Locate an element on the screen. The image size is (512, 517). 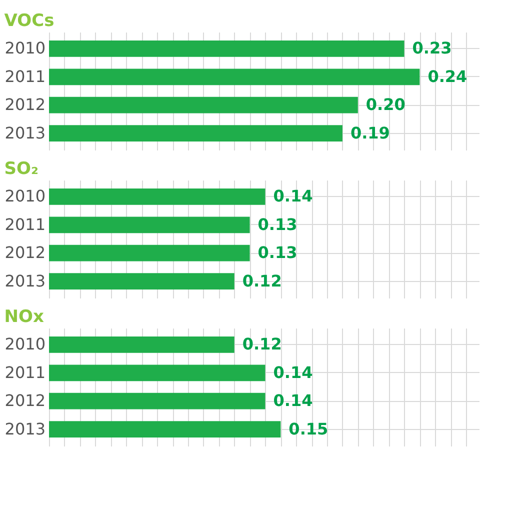
data-label: 0.23 is located at coordinates (432, 48).